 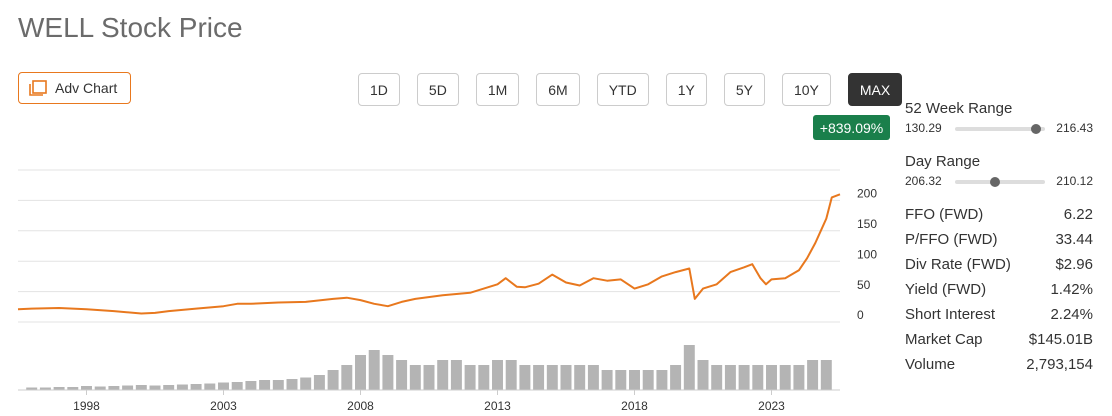 I want to click on y-tick-label: 100, so click(x=867, y=254).